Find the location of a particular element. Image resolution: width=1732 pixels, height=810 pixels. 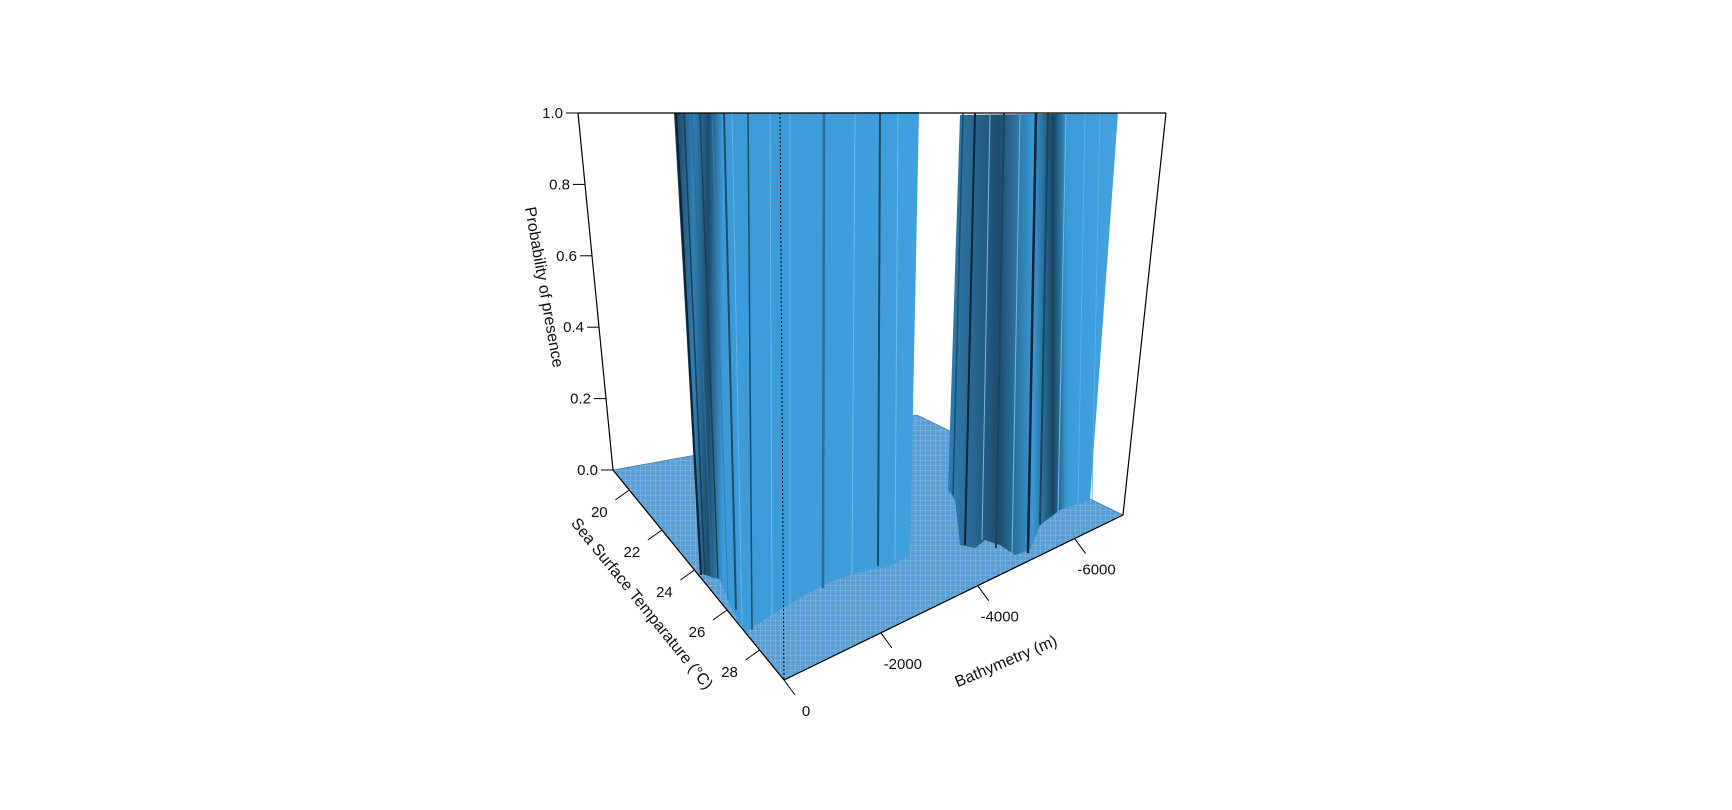

sst-axis: 20 22 24 26 28 is located at coordinates (675, 585).